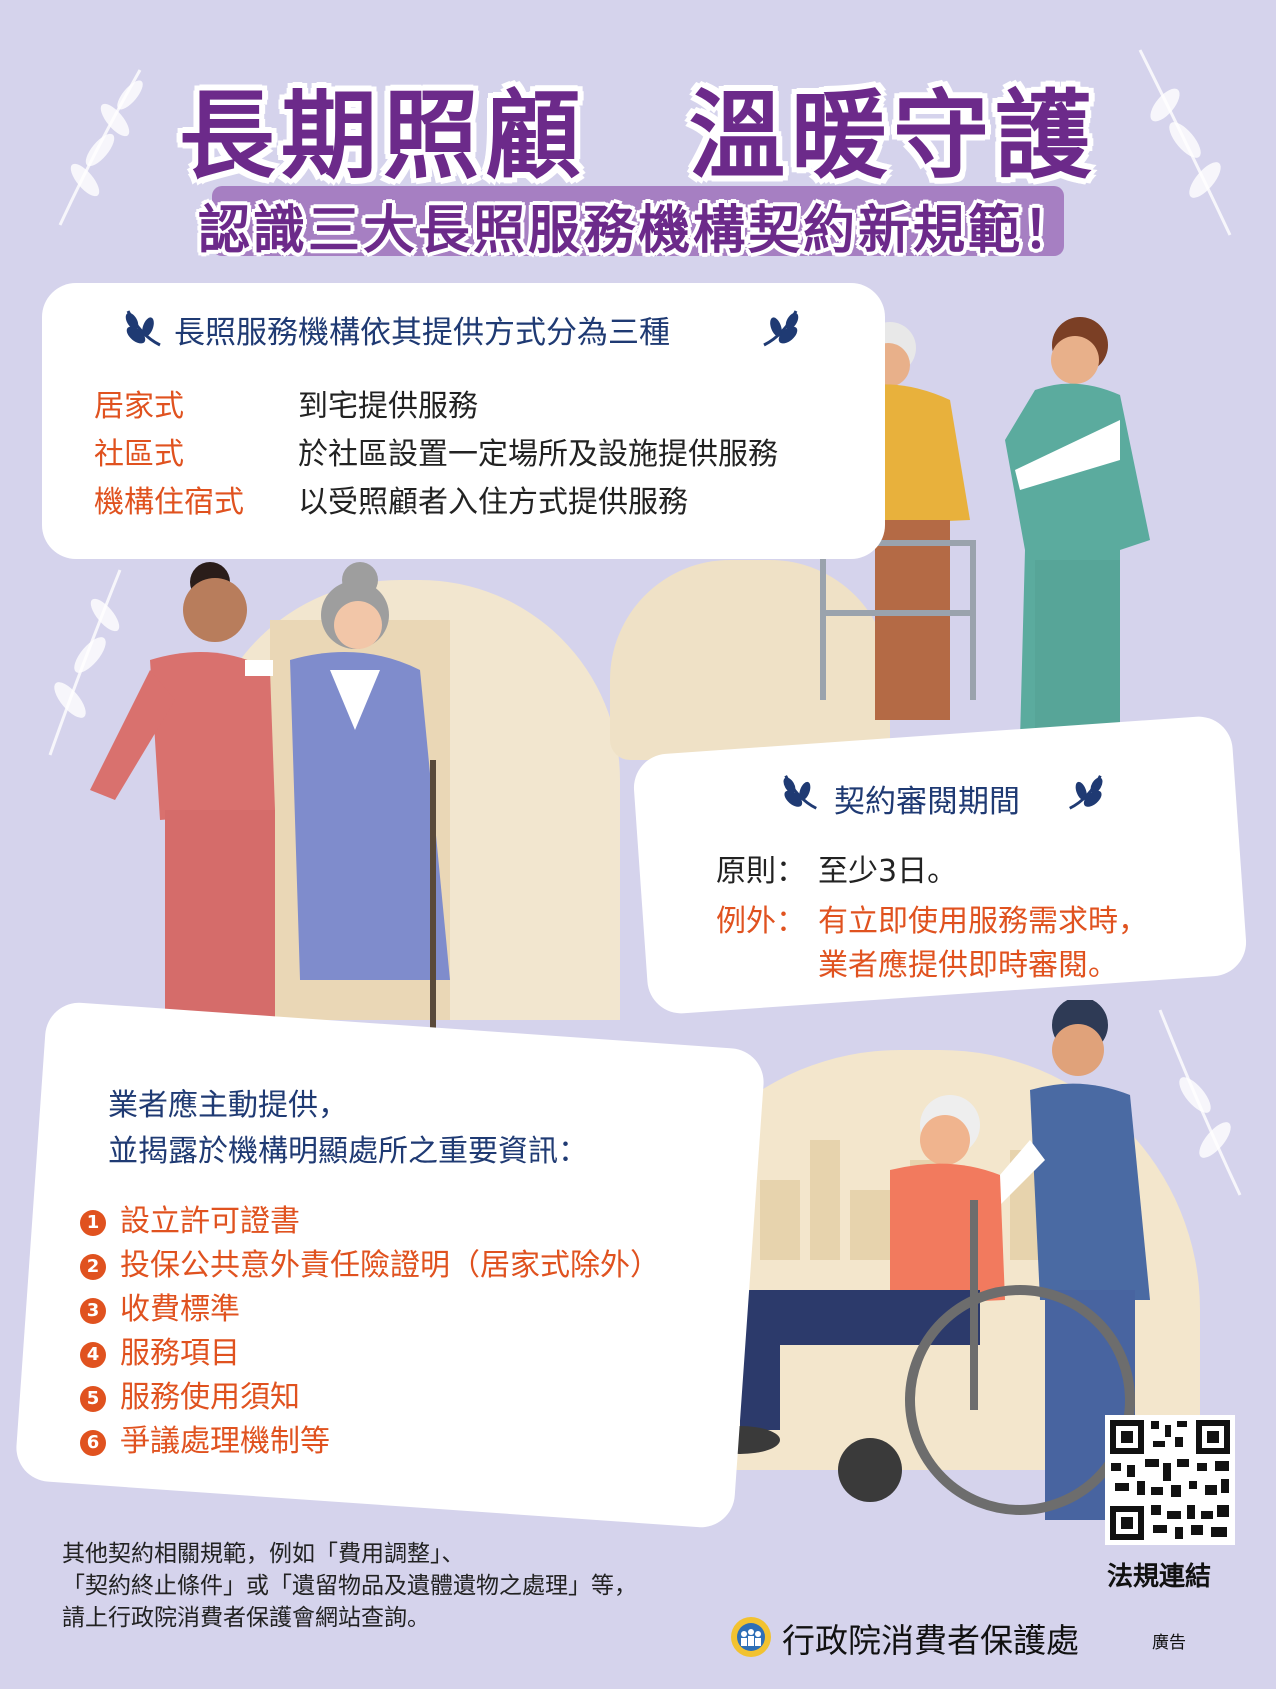  I want to click on page-subtitle: 認識三大長照服務機構契約新規範！, so click(637, 231).